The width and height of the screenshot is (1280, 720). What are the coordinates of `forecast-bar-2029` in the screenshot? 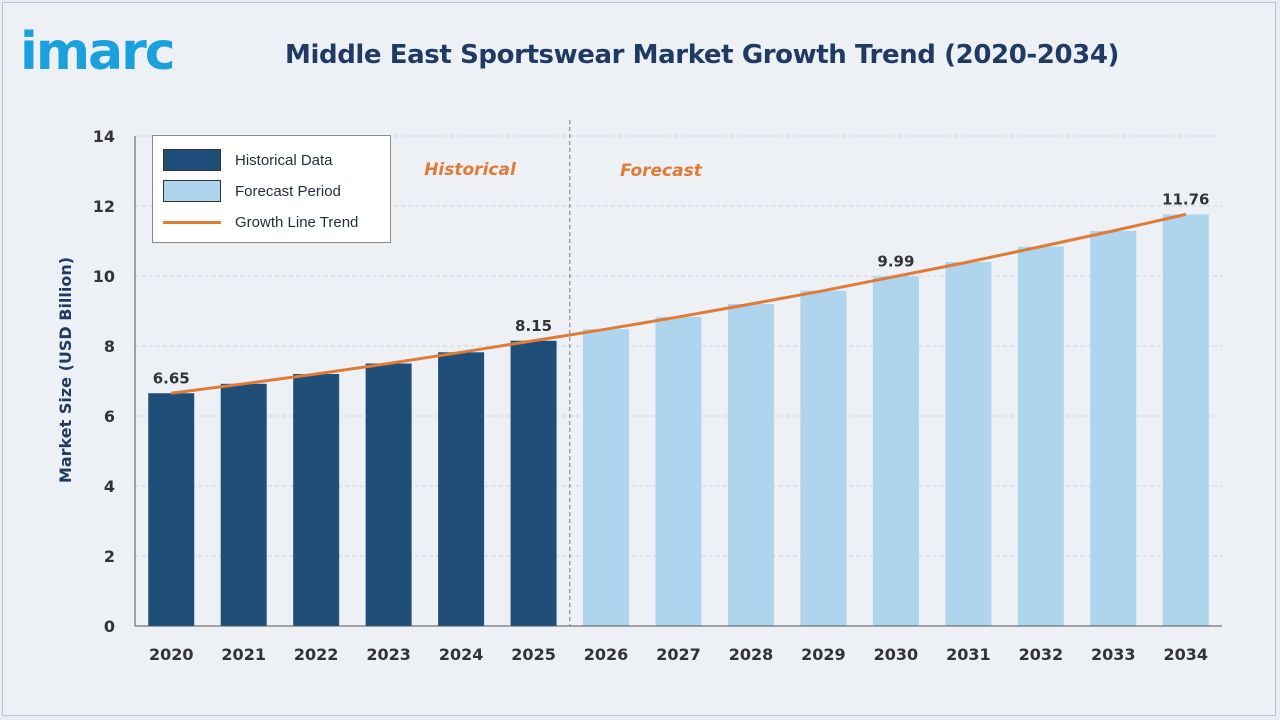 It's located at (823, 458).